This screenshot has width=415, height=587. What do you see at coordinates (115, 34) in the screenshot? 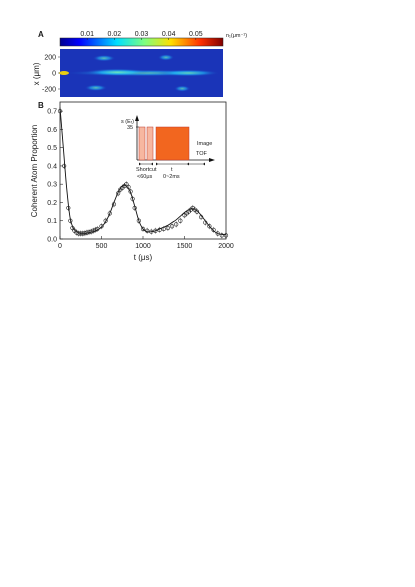
I see `colorbar-tick-label: 0.02` at bounding box center [115, 34].